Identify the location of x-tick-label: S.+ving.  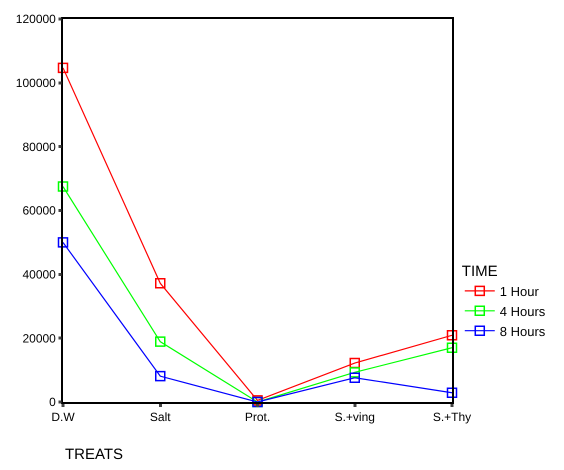
(354, 417).